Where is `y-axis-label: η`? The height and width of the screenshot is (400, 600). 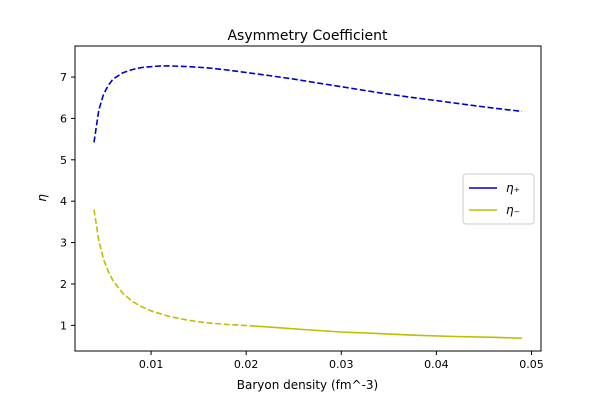
y-axis-label: η is located at coordinates (42, 198).